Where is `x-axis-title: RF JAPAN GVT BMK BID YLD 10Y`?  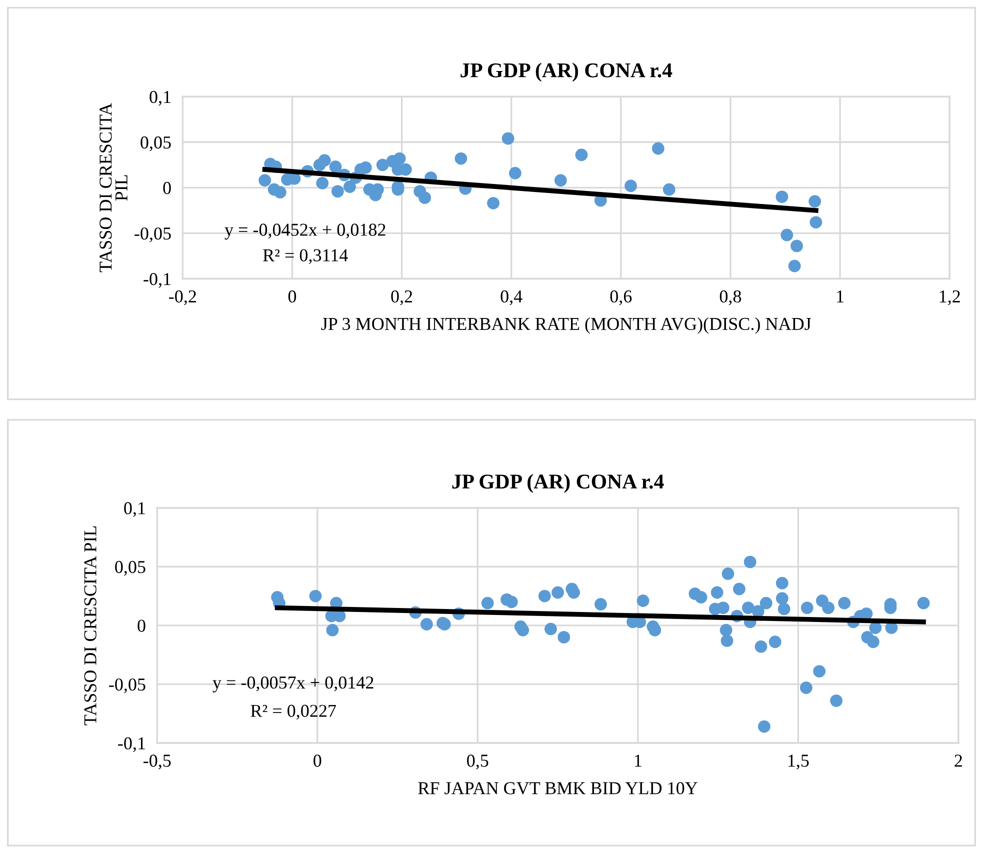
x-axis-title: RF JAPAN GVT BMK BID YLD 10Y is located at coordinates (558, 788).